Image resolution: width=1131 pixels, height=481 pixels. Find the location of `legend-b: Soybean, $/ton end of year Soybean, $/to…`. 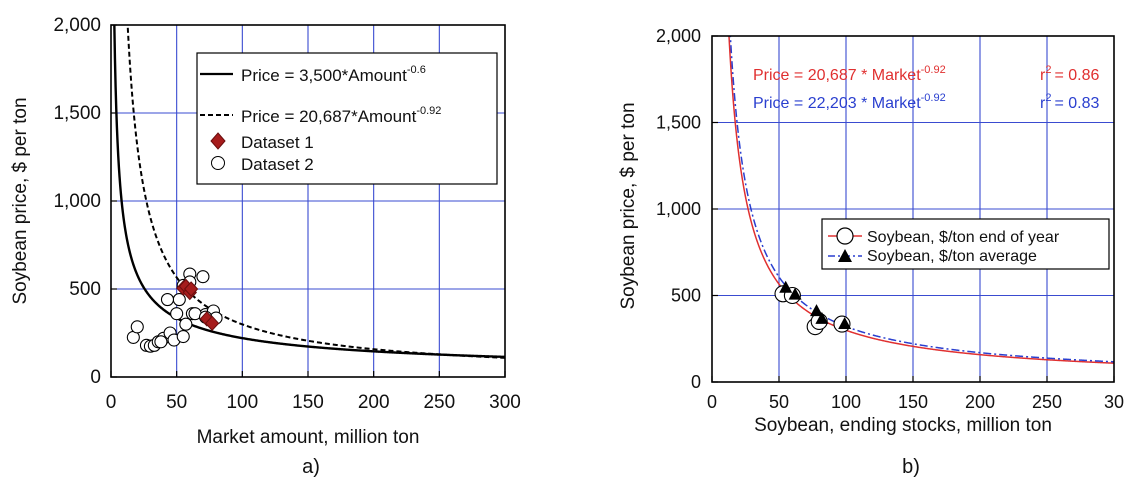

legend-b: Soybean, $/ton end of year Soybean, $/to… is located at coordinates (965, 244).